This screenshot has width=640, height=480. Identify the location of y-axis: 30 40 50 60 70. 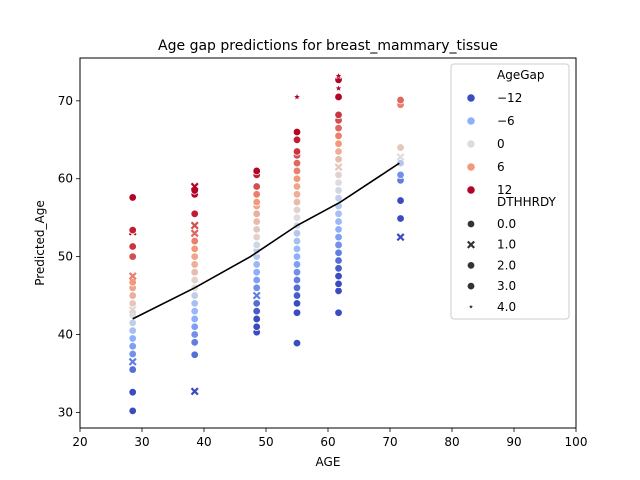
(69, 256).